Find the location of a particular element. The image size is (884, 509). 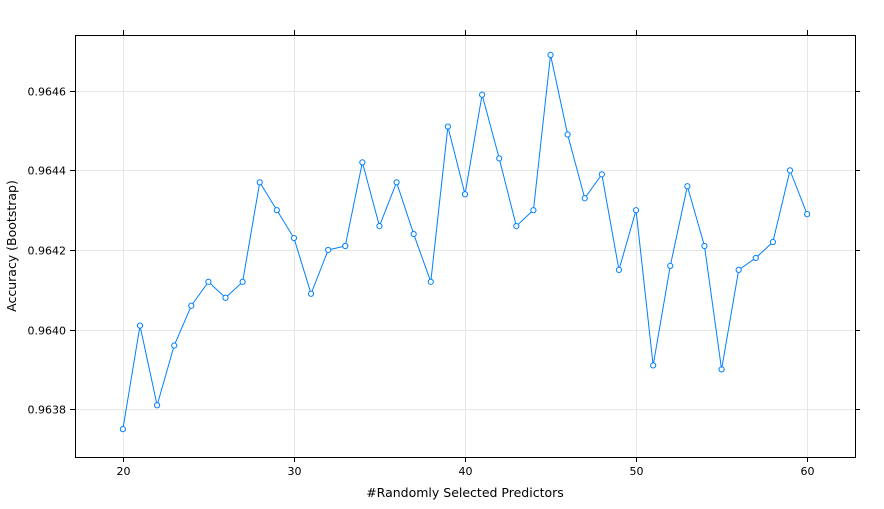

y-tick-label: 0.9638 is located at coordinates (47, 410).